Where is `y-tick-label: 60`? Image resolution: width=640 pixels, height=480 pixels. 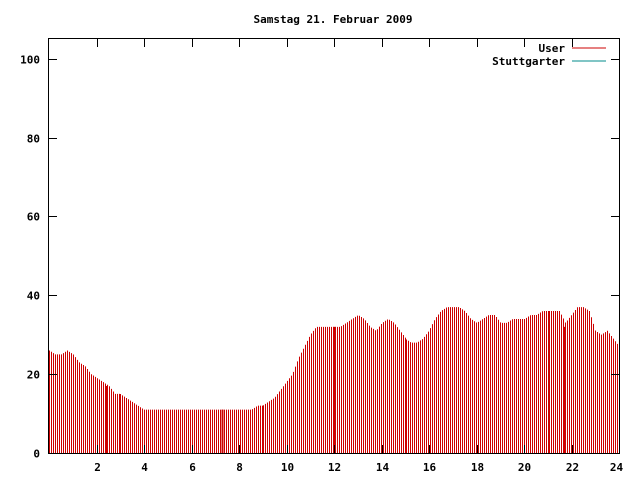 y-tick-label: 60 is located at coordinates (33, 217).